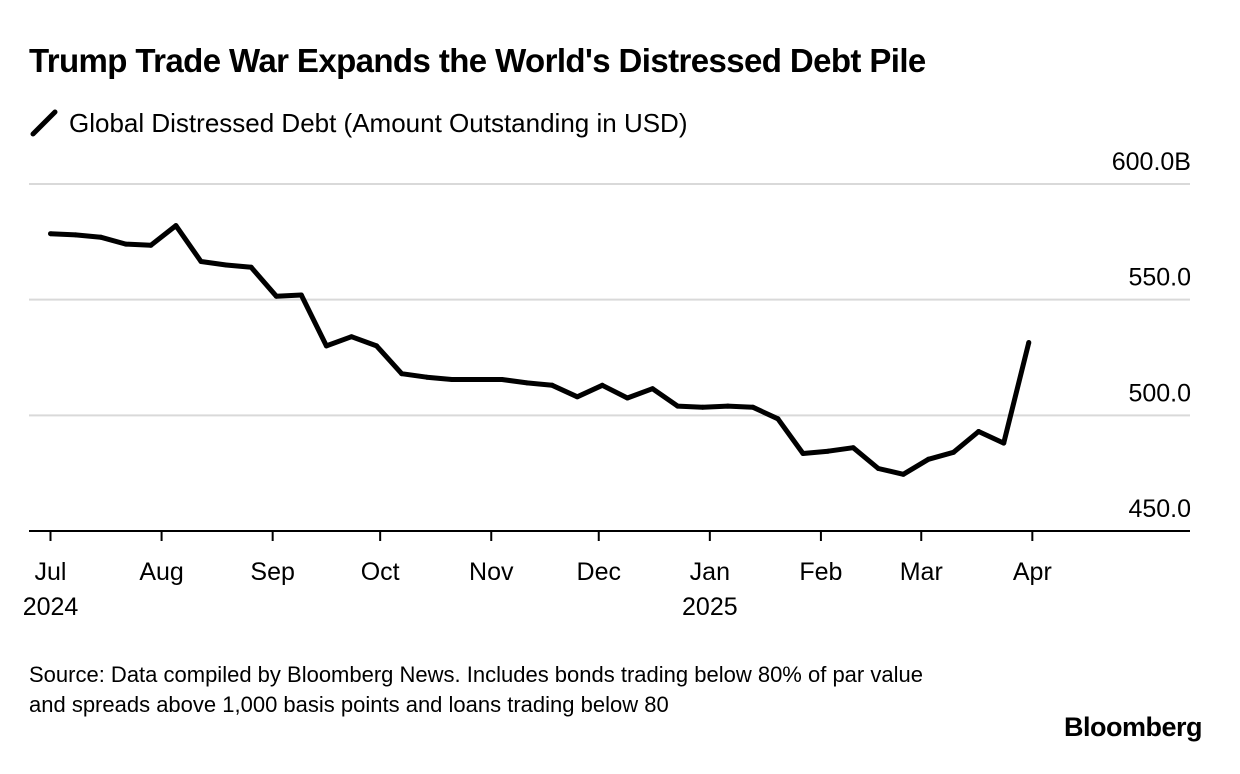 The image size is (1240, 774). Describe the element at coordinates (599, 572) in the screenshot. I see `x-tick-label: Dec` at that location.